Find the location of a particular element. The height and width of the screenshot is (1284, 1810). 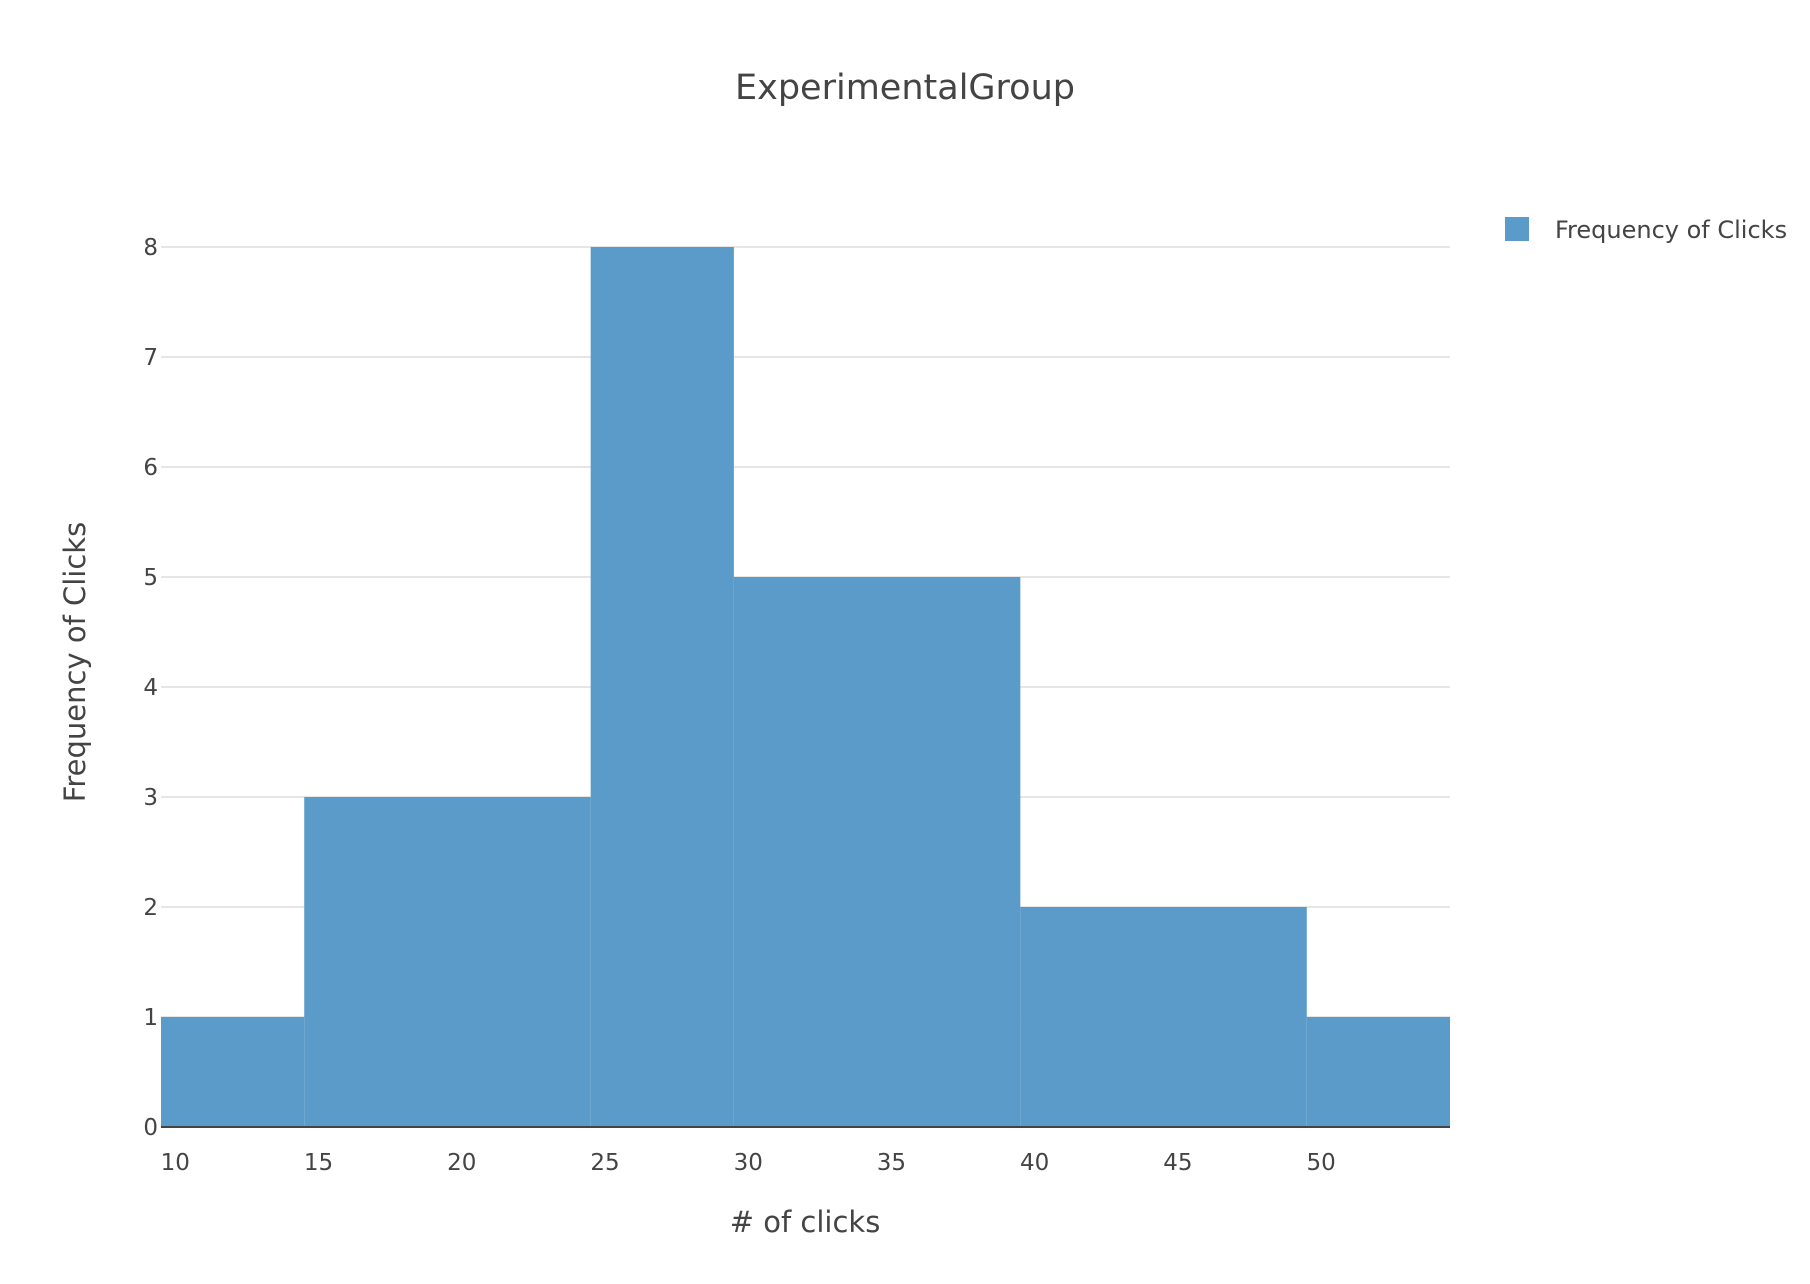

x-axis-title: # of clicks is located at coordinates (805, 1222).